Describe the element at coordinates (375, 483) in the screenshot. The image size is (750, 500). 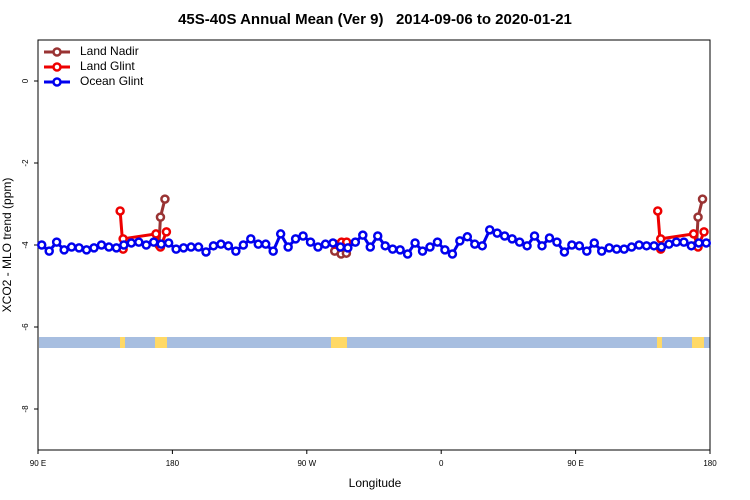
I see `x-axis-label: Longitude` at that location.